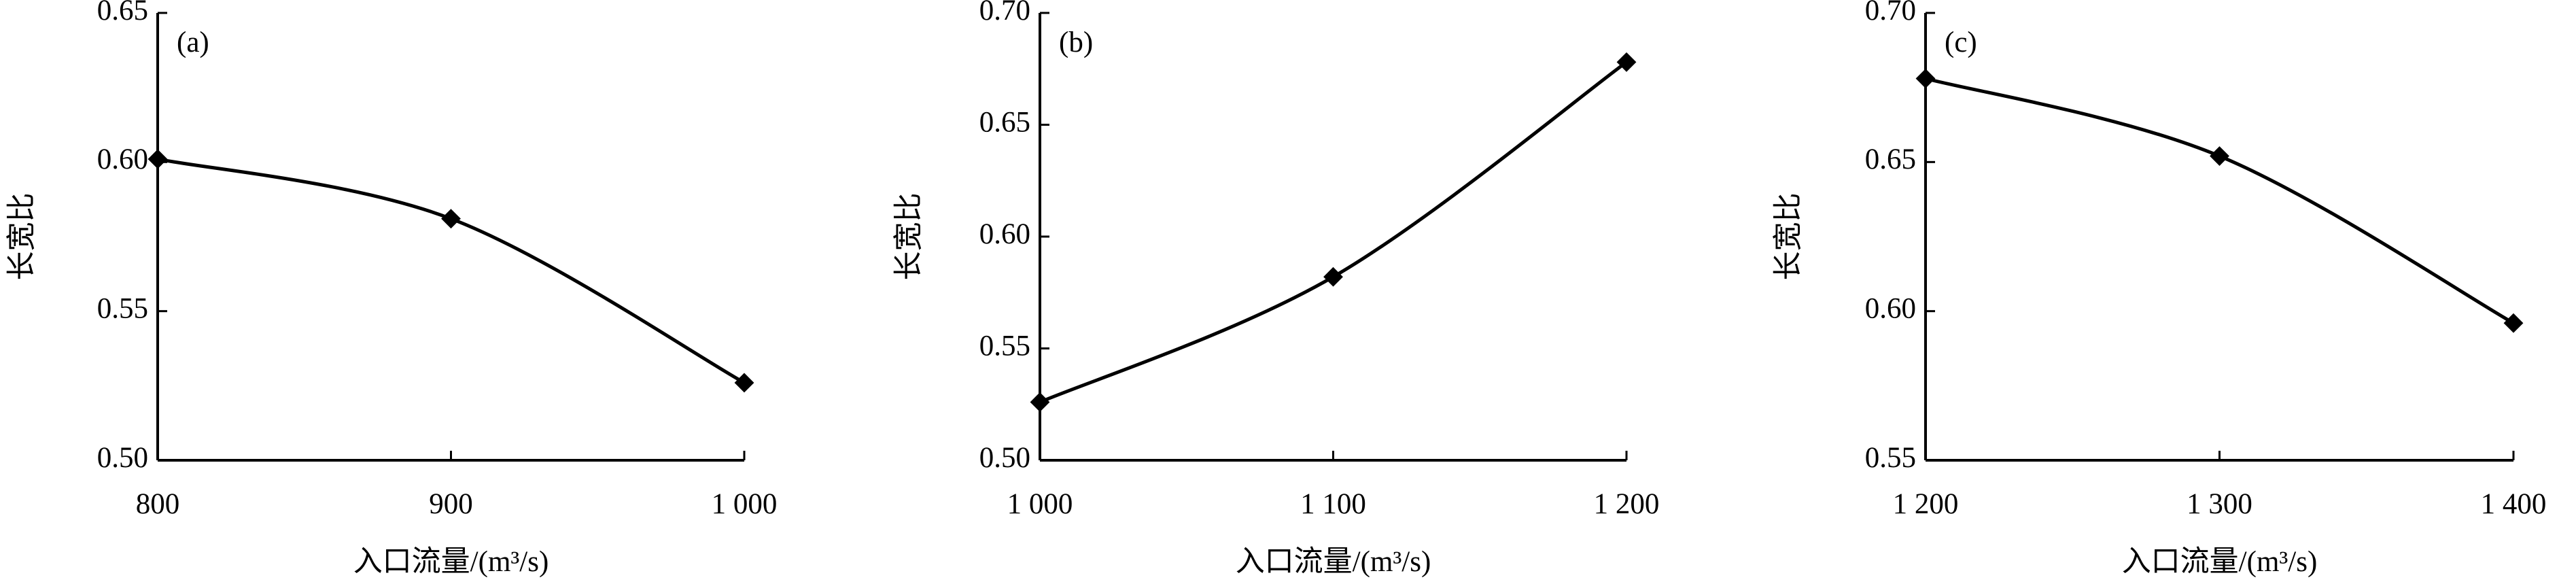 Image resolution: width=2576 pixels, height=584 pixels. Describe the element at coordinates (451, 504) in the screenshot. I see `x-tick-label: 900` at that location.